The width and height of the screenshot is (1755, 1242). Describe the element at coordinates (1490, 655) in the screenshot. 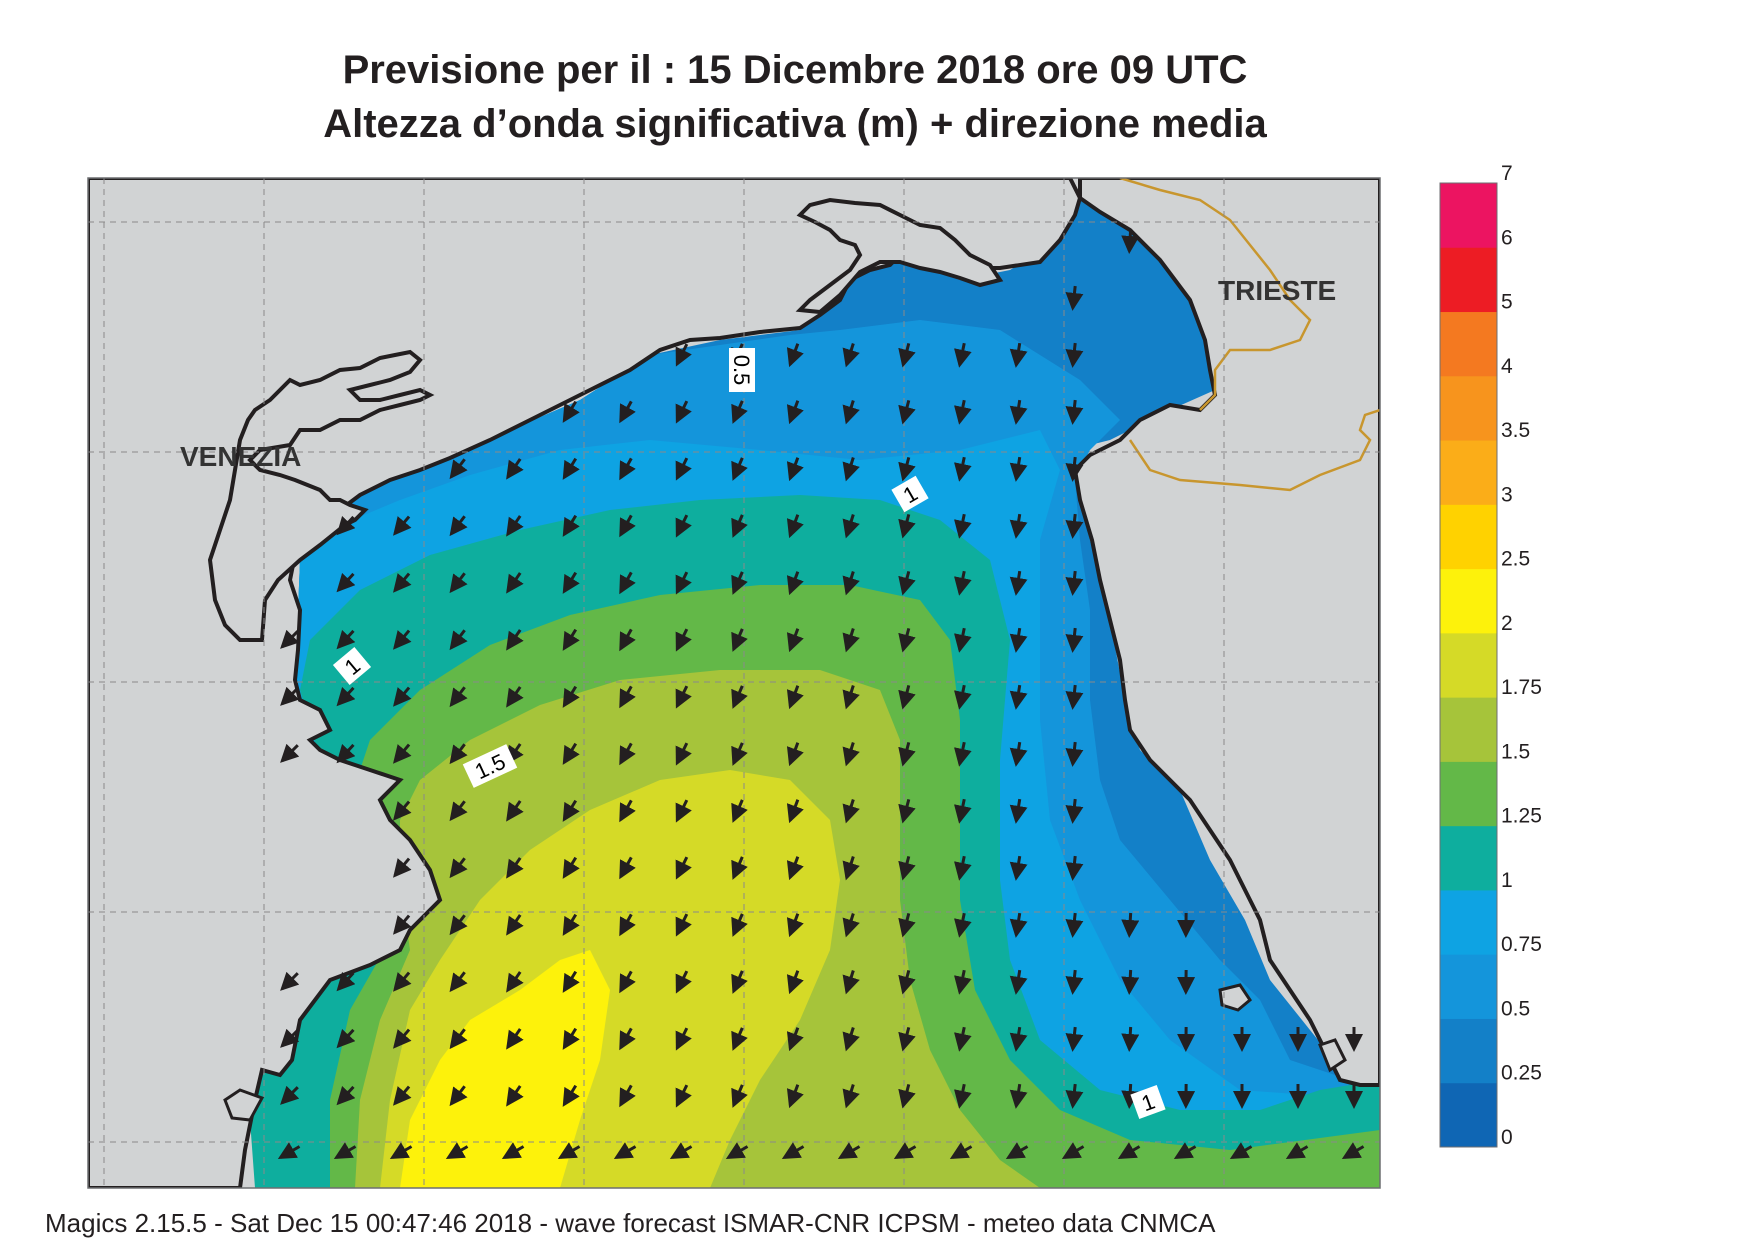

I see `colorbar: 0 0.25 0.5 0.75 1 1.25 1.5 1.75 2 2.5 3 3.5 4 5 6 7` at that location.